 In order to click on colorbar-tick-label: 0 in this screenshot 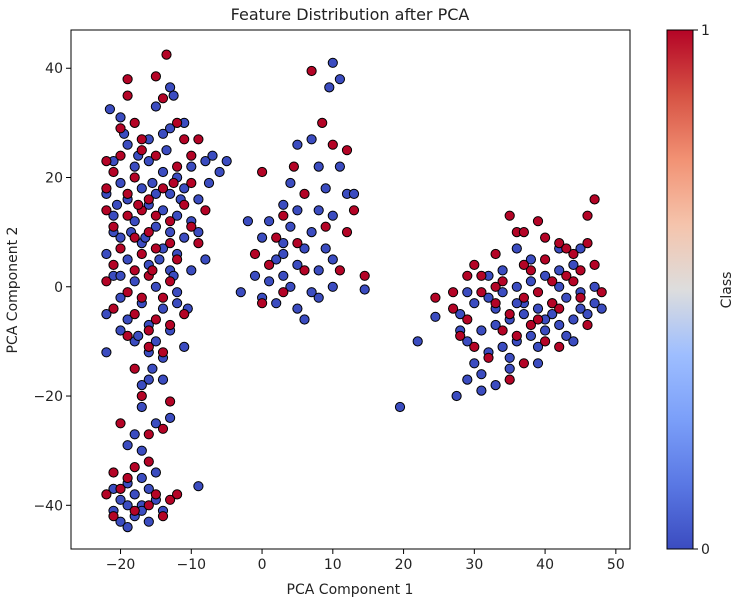, I will do `click(705, 550)`.